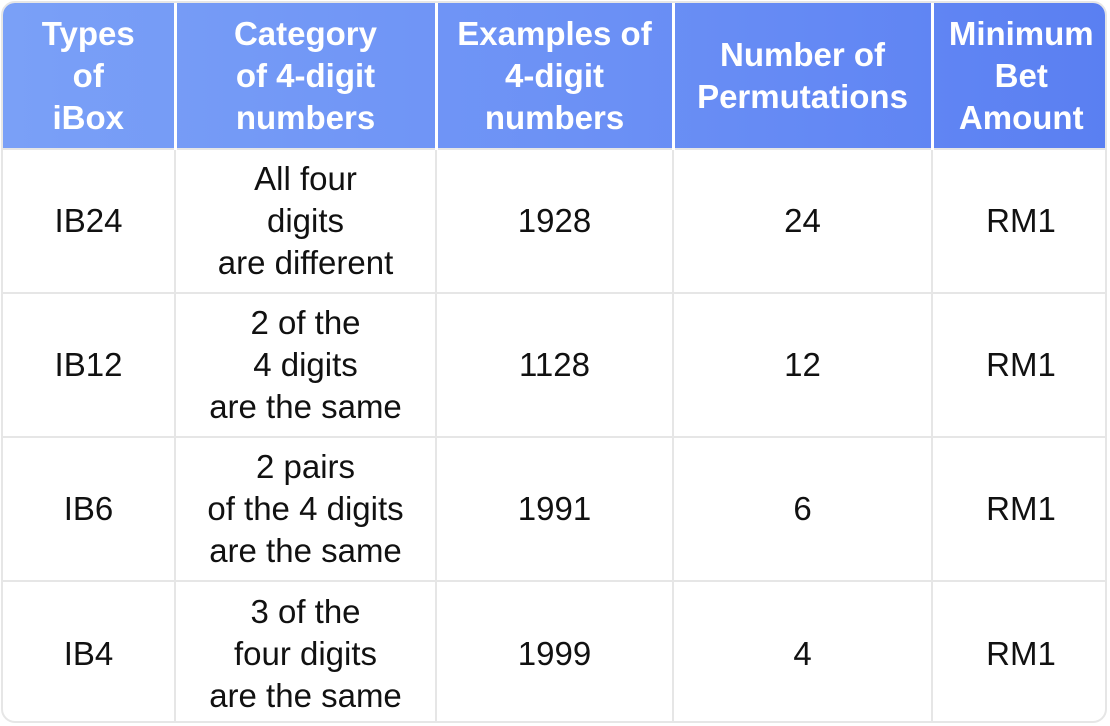  Describe the element at coordinates (803, 364) in the screenshot. I see `cell-permutations: 12` at that location.